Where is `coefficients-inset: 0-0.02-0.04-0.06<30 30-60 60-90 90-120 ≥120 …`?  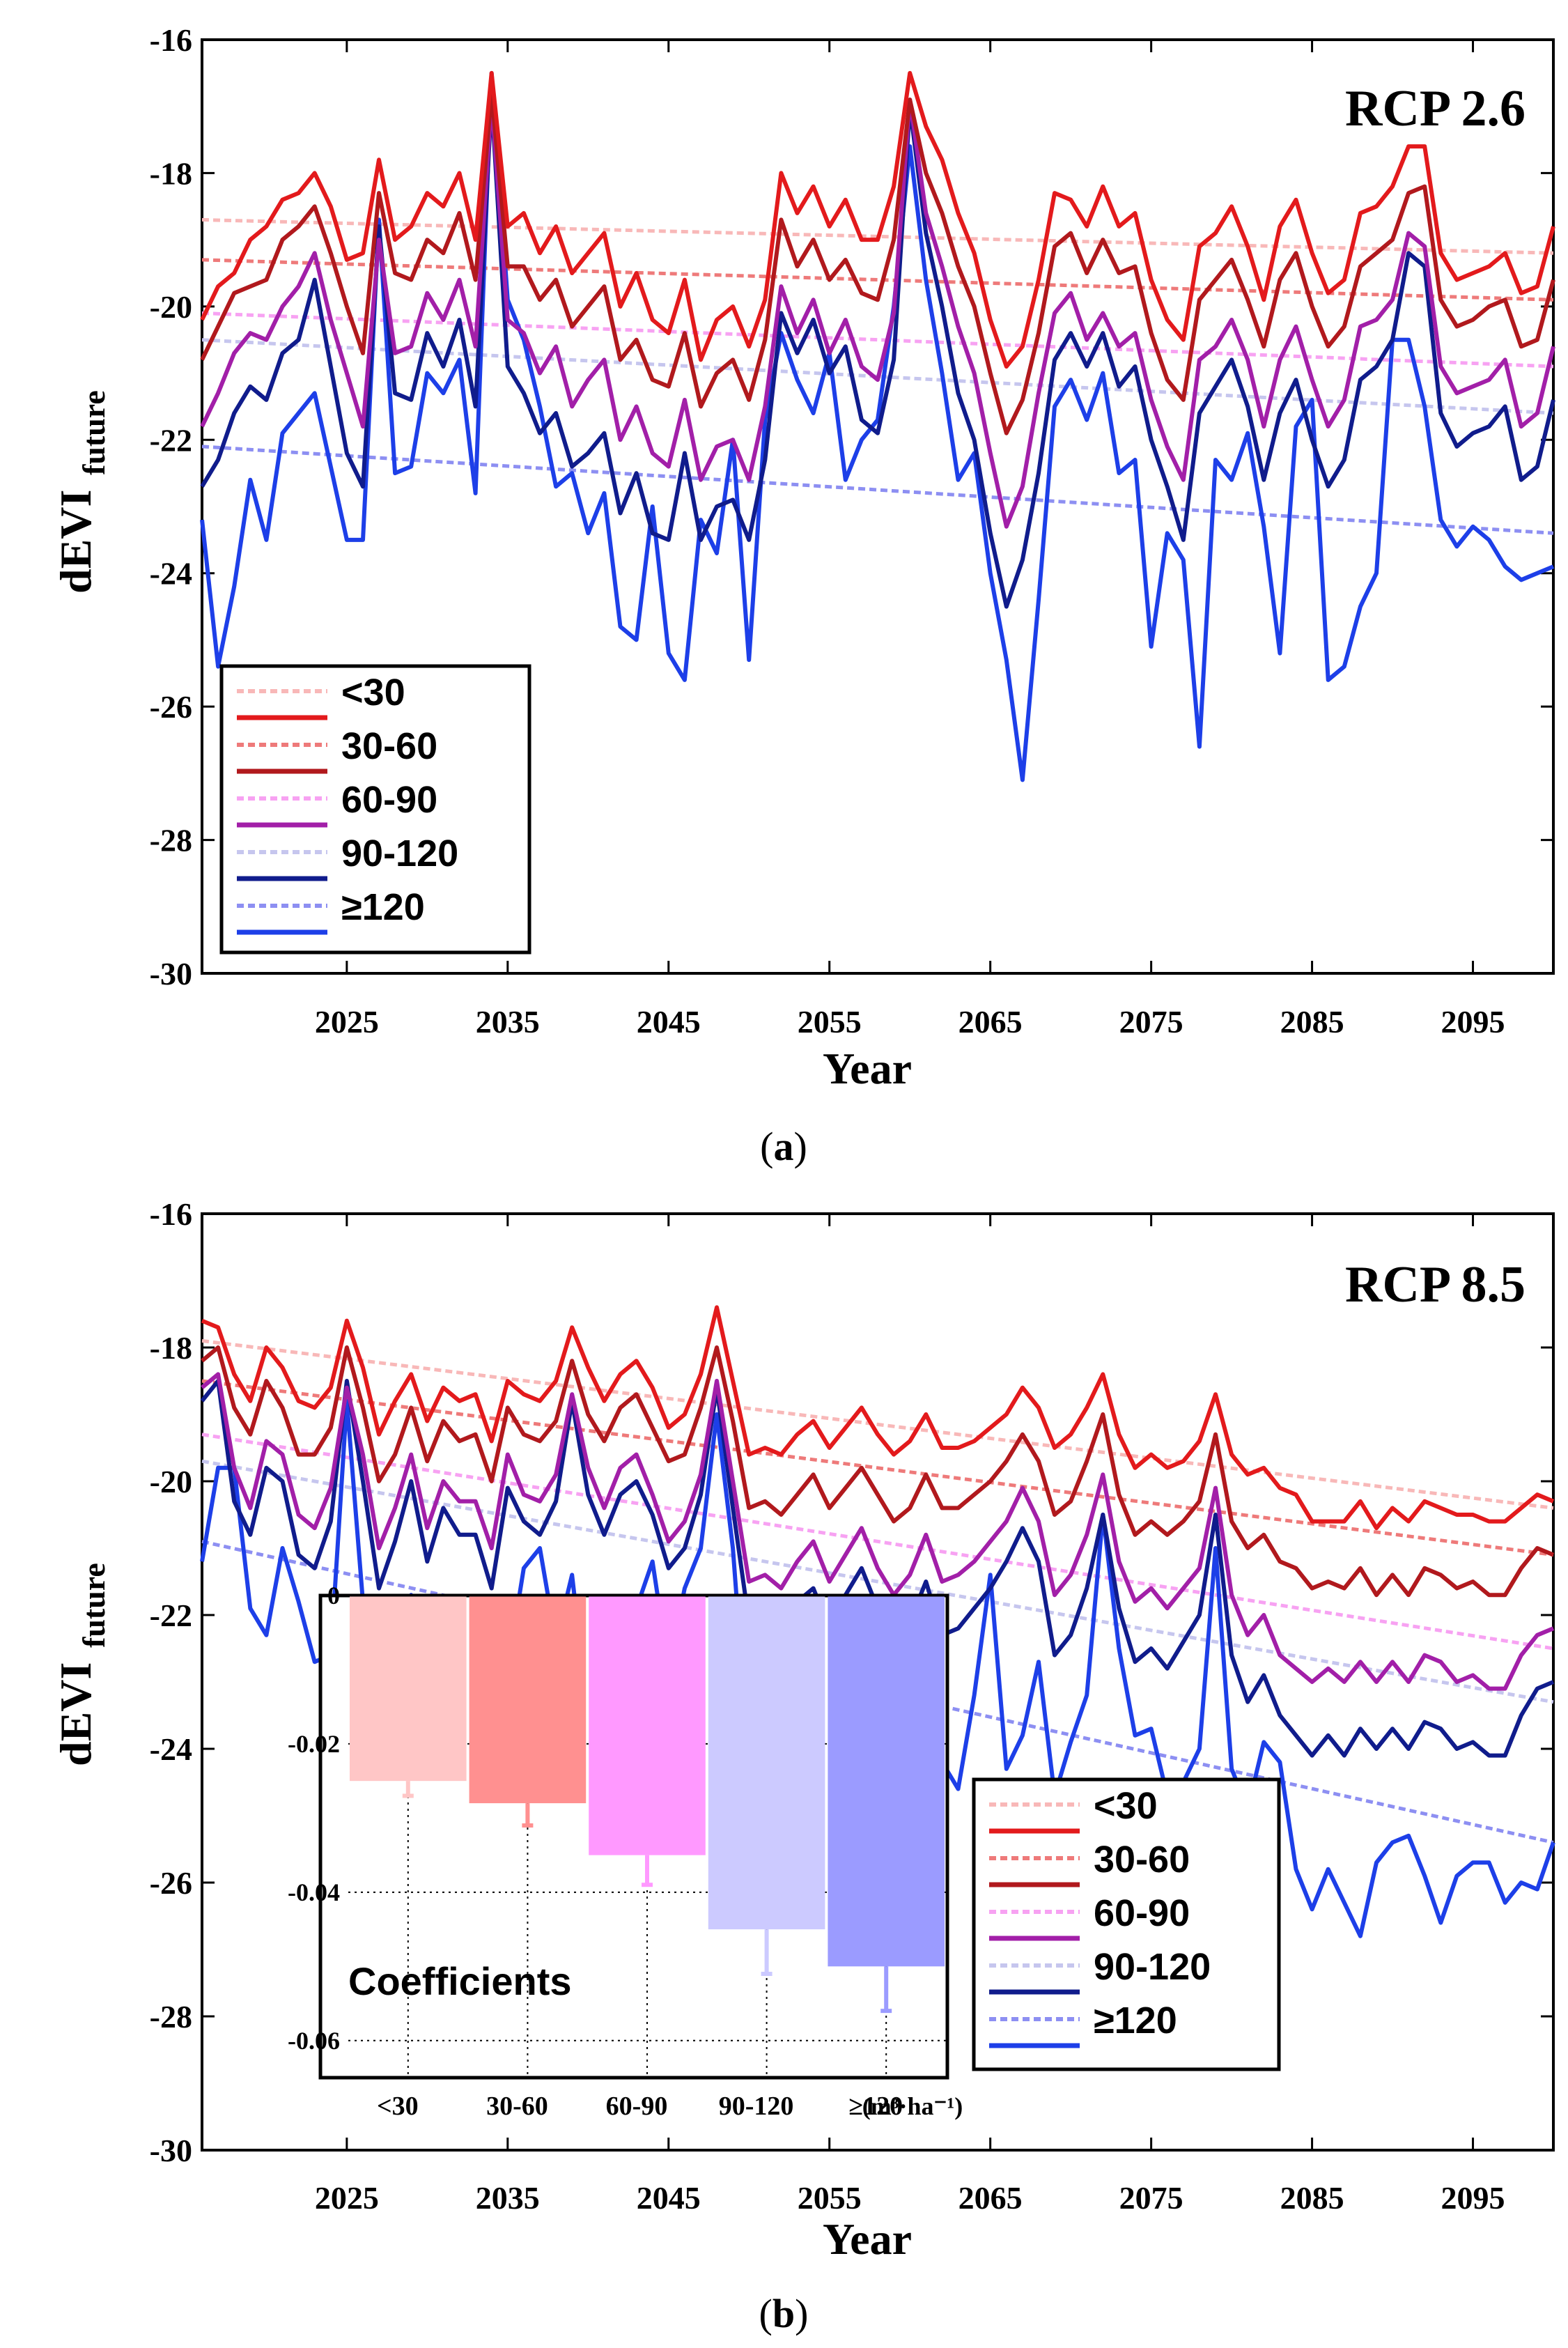
coefficients-inset: 0-0.02-0.04-0.06<30 30-60 60-90 90-120 ≥120 … is located at coordinates (625, 1851).